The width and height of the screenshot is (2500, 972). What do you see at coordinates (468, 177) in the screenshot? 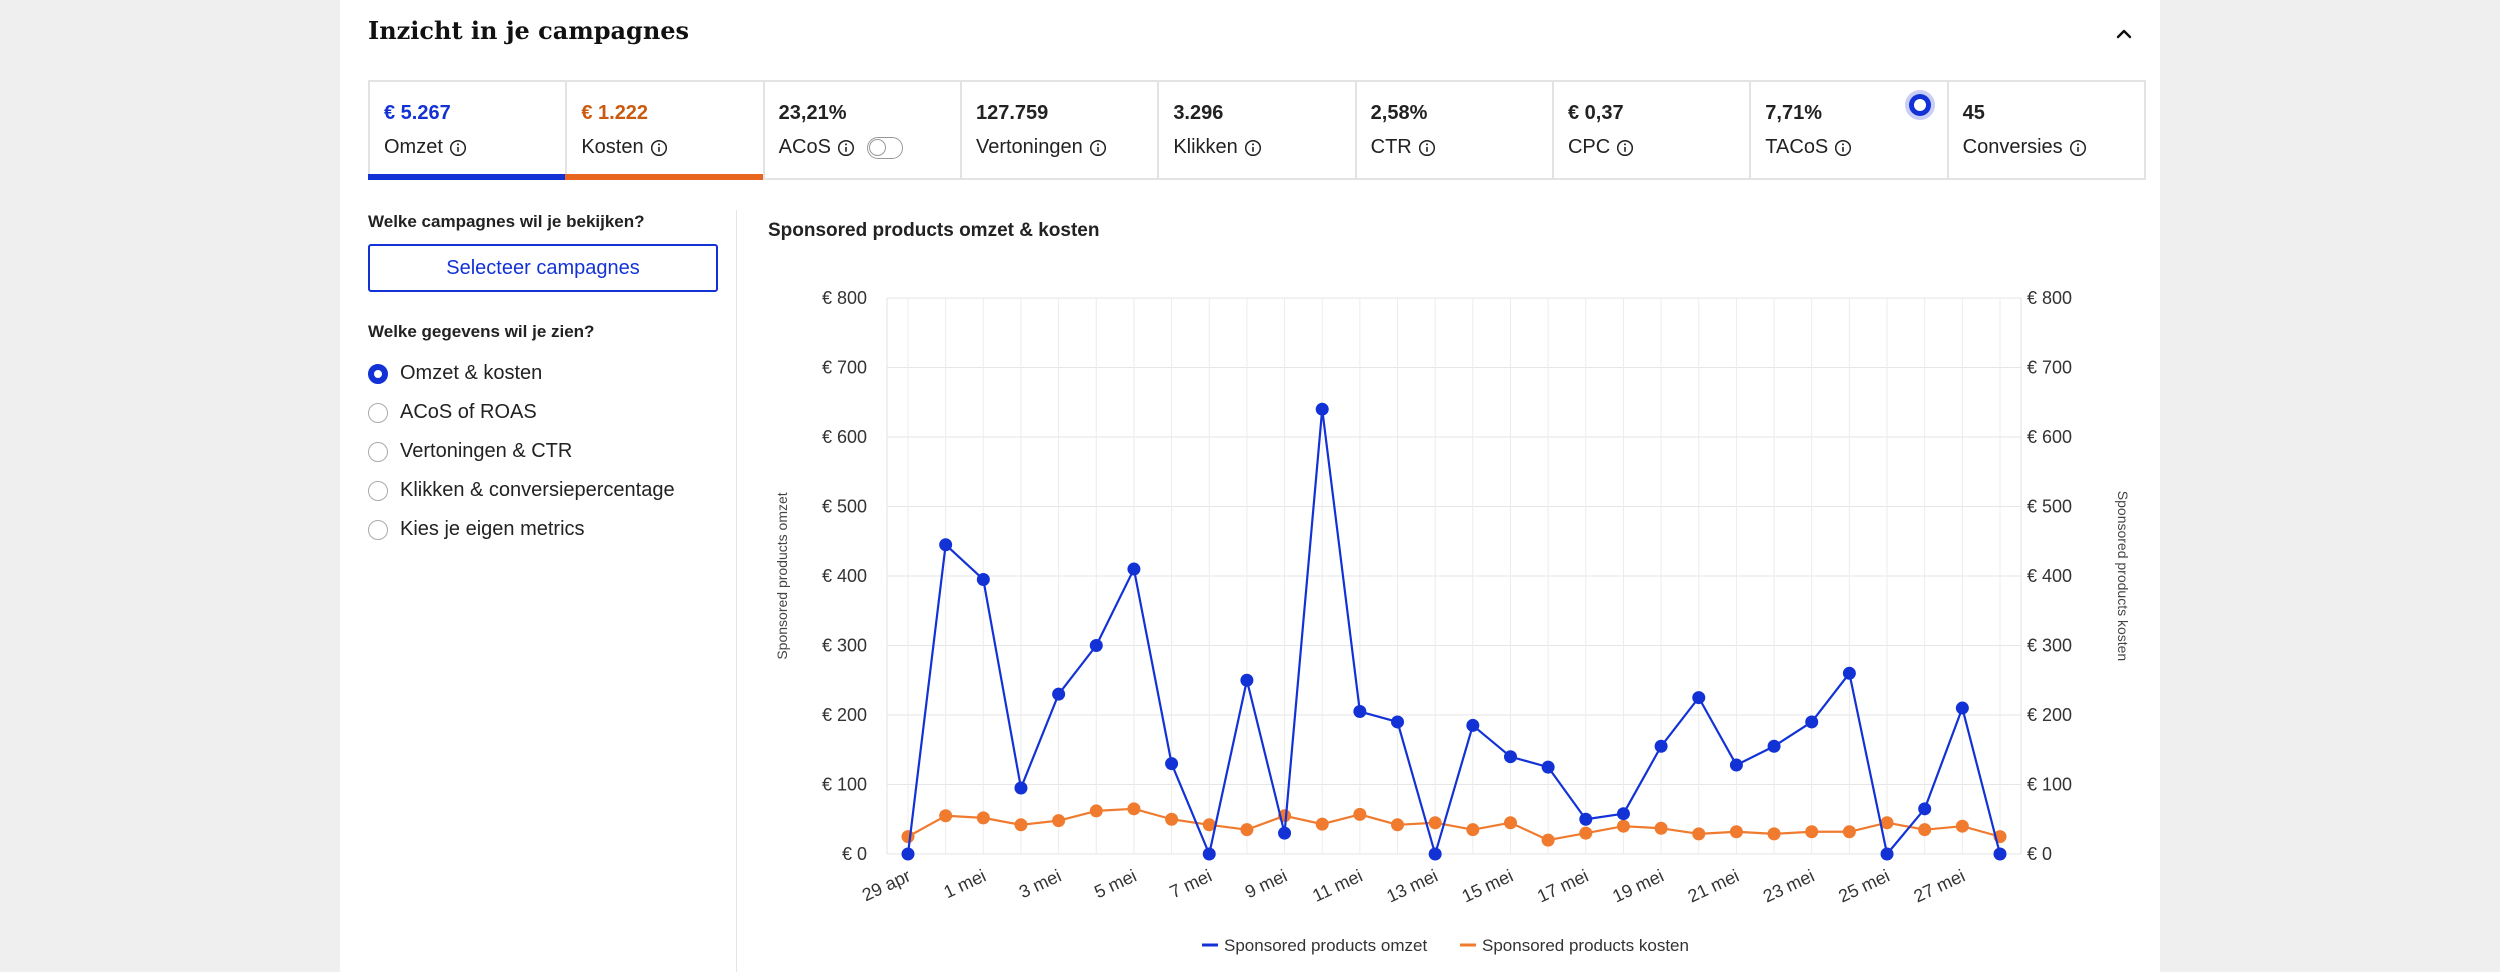
I see `metric-active-bar` at bounding box center [468, 177].